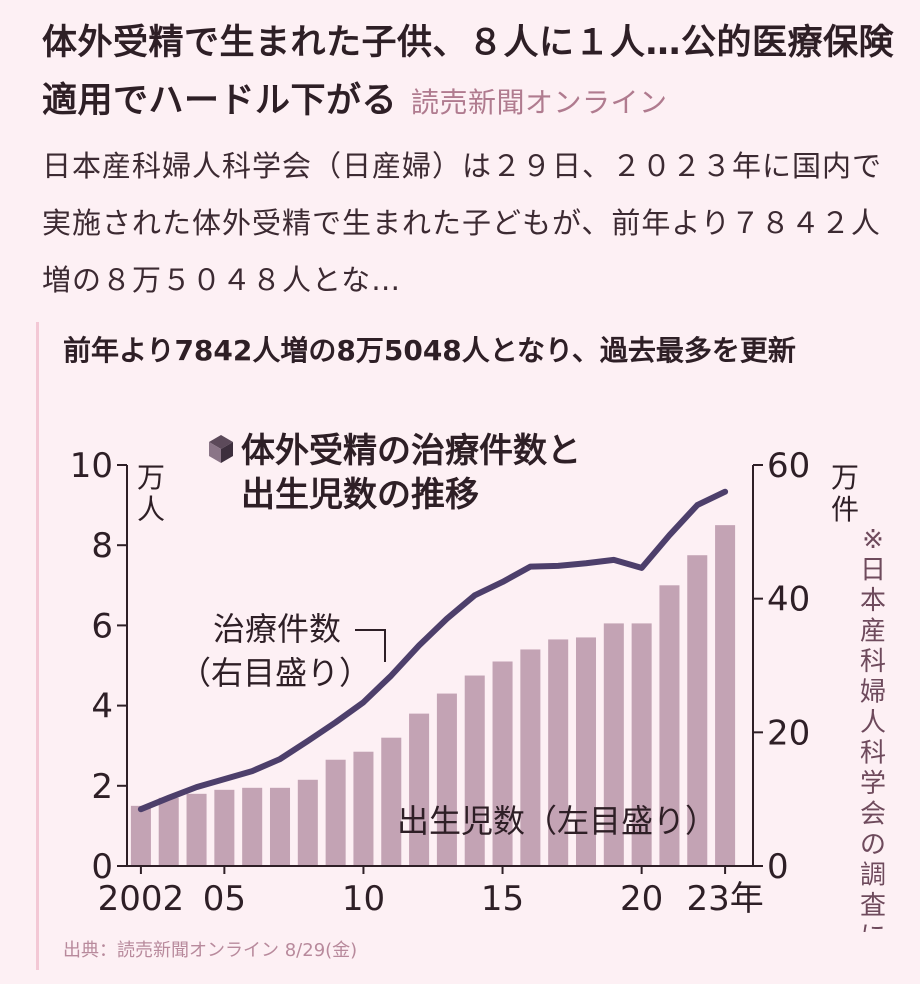 The height and width of the screenshot is (984, 920). I want to click on x-tick-label-2005: 05, so click(224, 899).